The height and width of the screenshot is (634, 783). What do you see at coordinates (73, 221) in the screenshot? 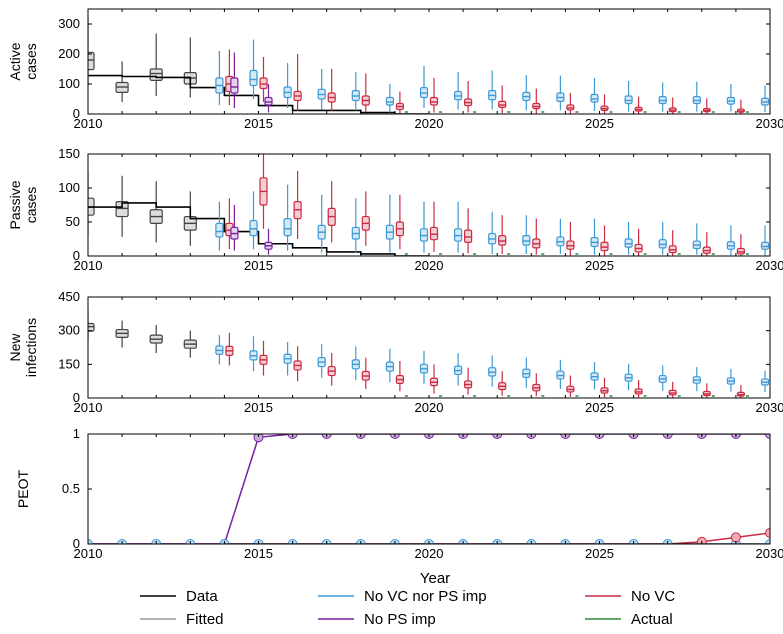
I see `y-tick-label: 50` at bounding box center [73, 221].